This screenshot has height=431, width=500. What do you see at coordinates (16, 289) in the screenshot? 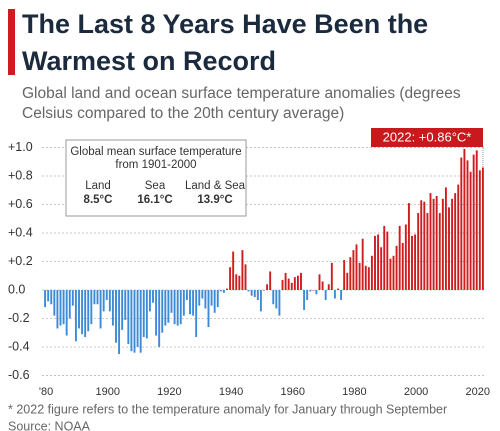
I see `y-tick-label: 0.0` at bounding box center [16, 289].